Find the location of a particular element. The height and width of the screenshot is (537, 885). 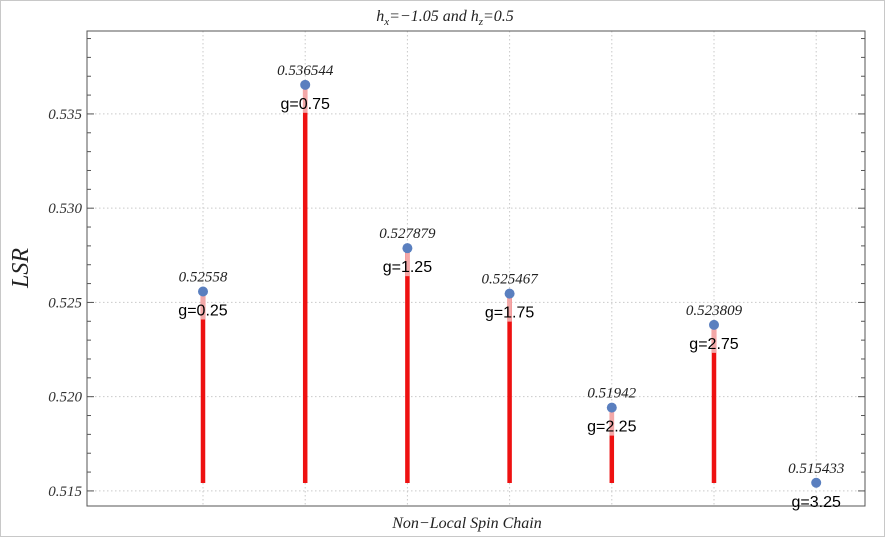

category-label: g=1.25 is located at coordinates (407, 267).